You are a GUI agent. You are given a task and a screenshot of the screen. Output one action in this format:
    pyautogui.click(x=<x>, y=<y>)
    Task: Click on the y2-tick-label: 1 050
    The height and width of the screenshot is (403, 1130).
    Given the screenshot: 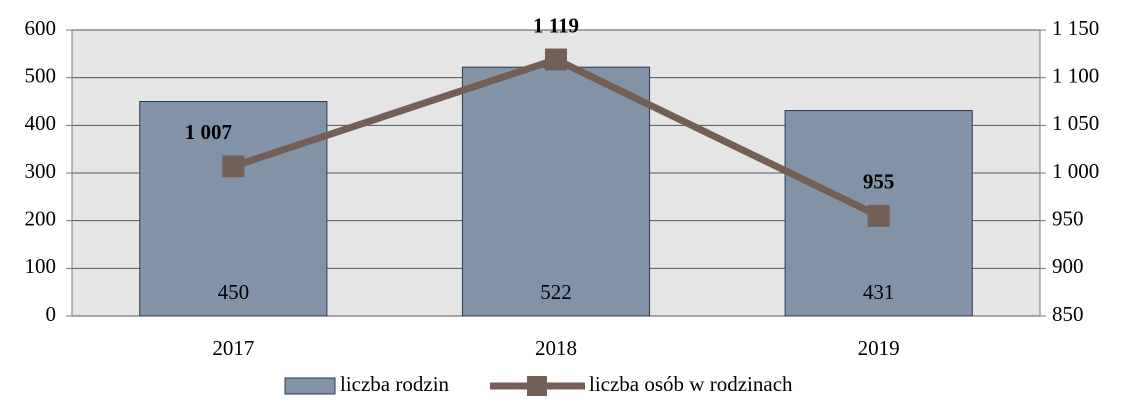 What is the action you would take?
    pyautogui.click(x=1075, y=123)
    